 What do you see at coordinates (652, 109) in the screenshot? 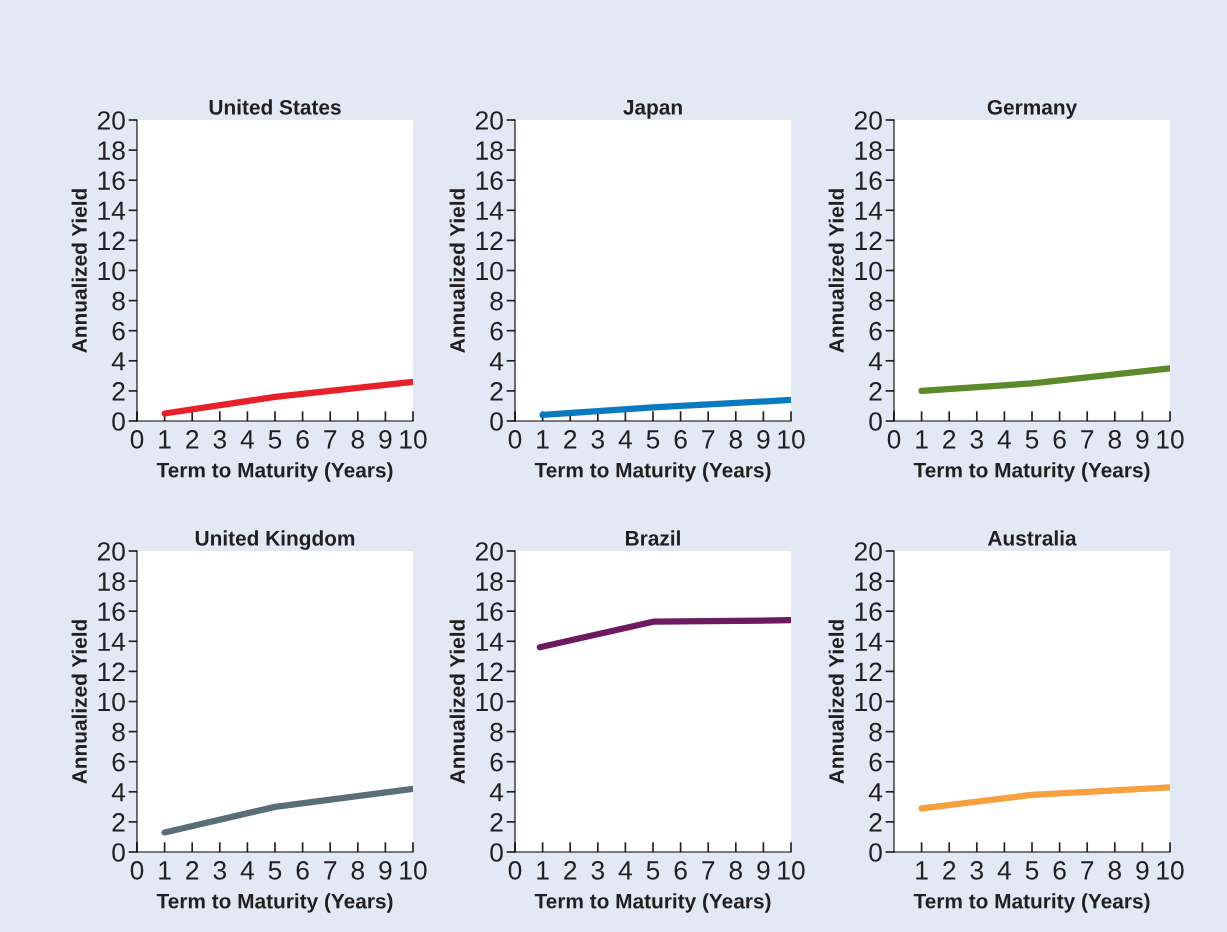
I see `chart-title: Japan` at bounding box center [652, 109].